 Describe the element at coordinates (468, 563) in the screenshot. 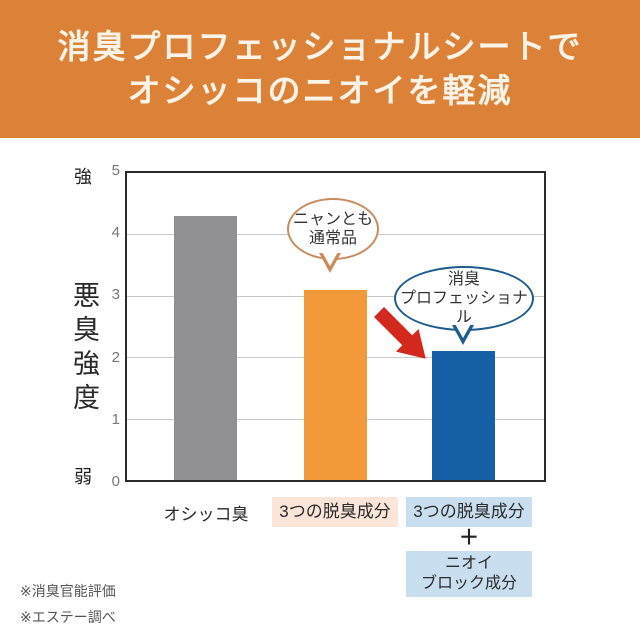

I see `odor-block-line1: ニオイ` at that location.